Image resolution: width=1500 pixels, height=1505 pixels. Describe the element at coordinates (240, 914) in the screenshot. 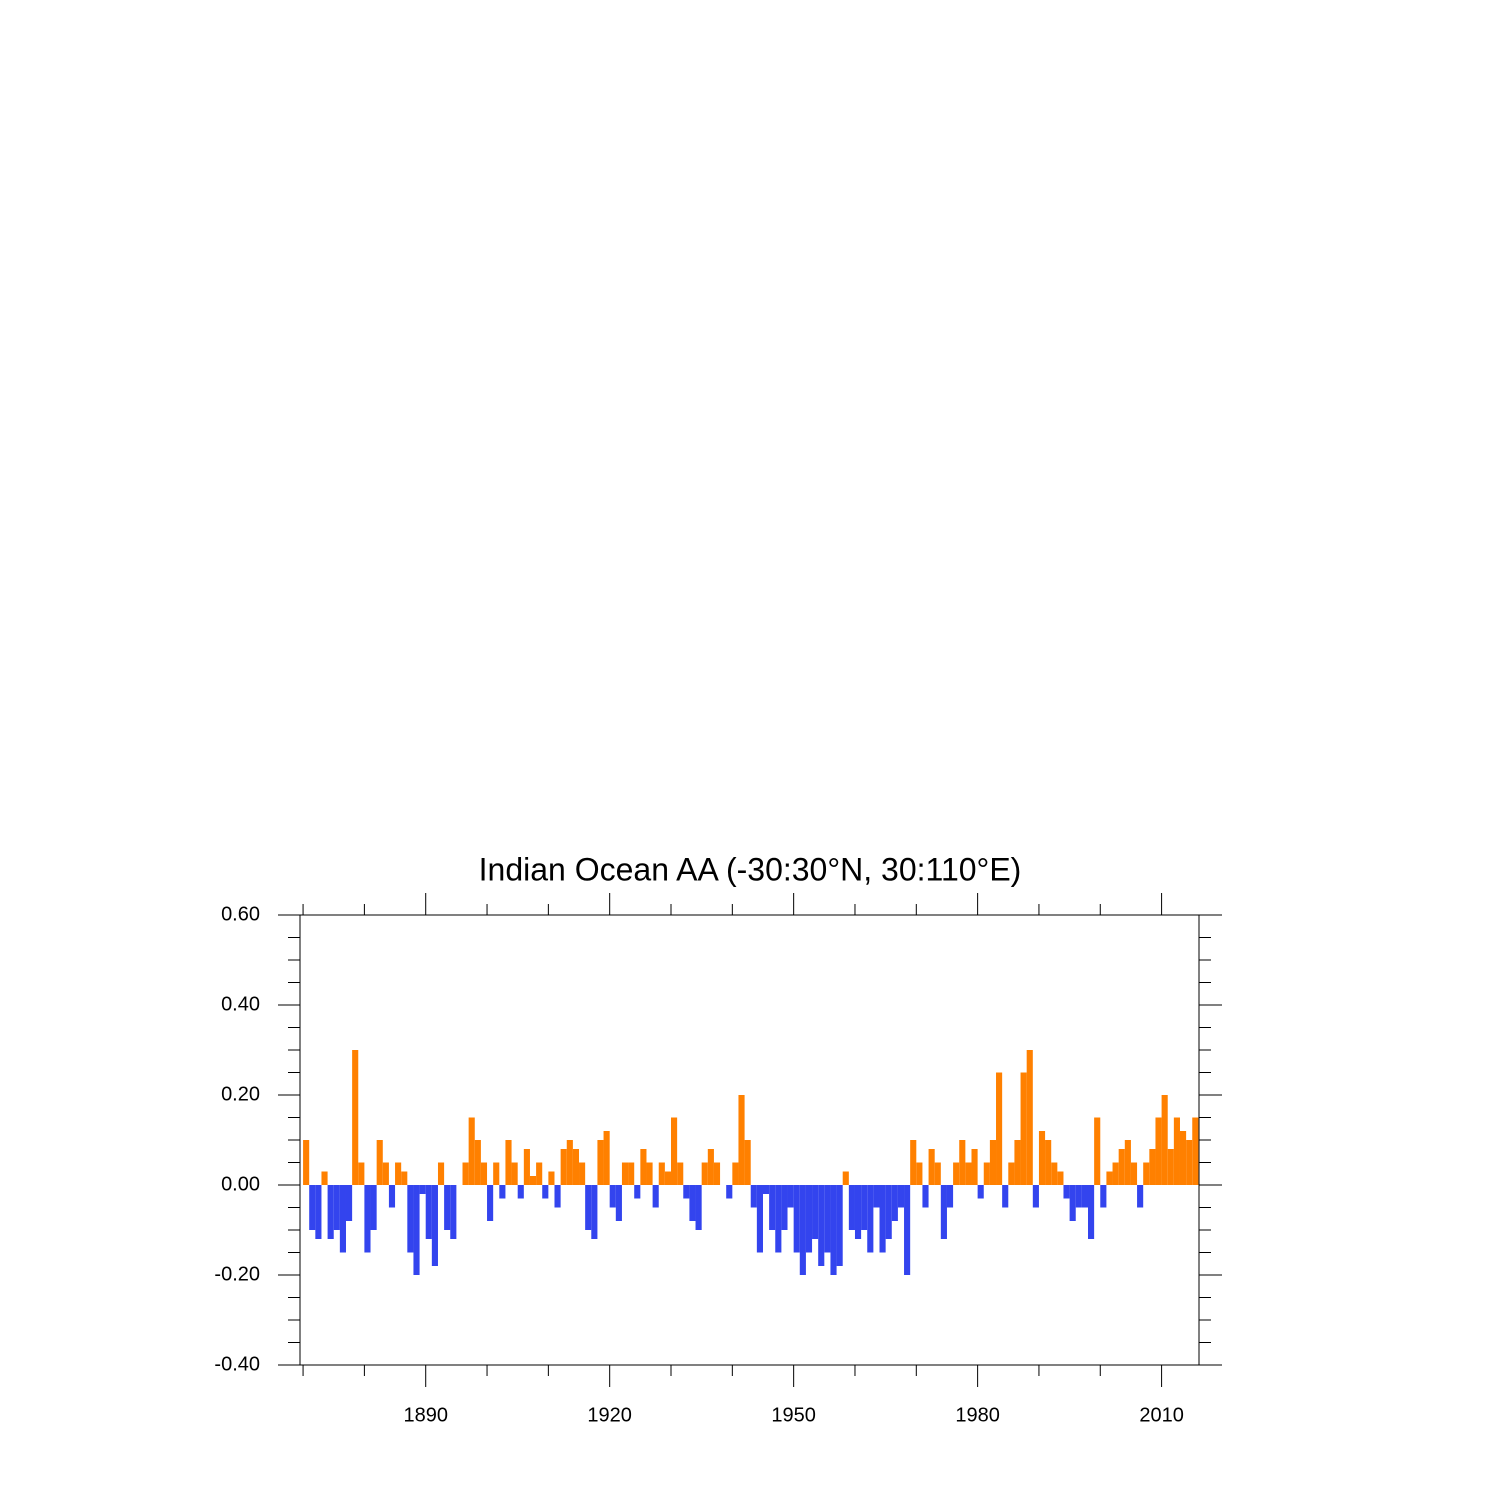

I see `y-tick-label: 0.60` at that location.